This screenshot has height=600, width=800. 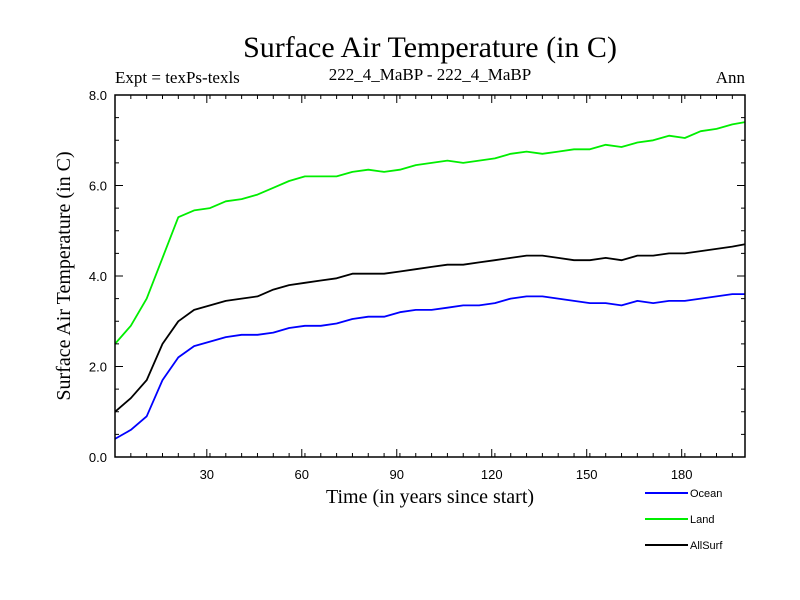 I want to click on y-tick-label: 8.0, so click(x=98, y=95).